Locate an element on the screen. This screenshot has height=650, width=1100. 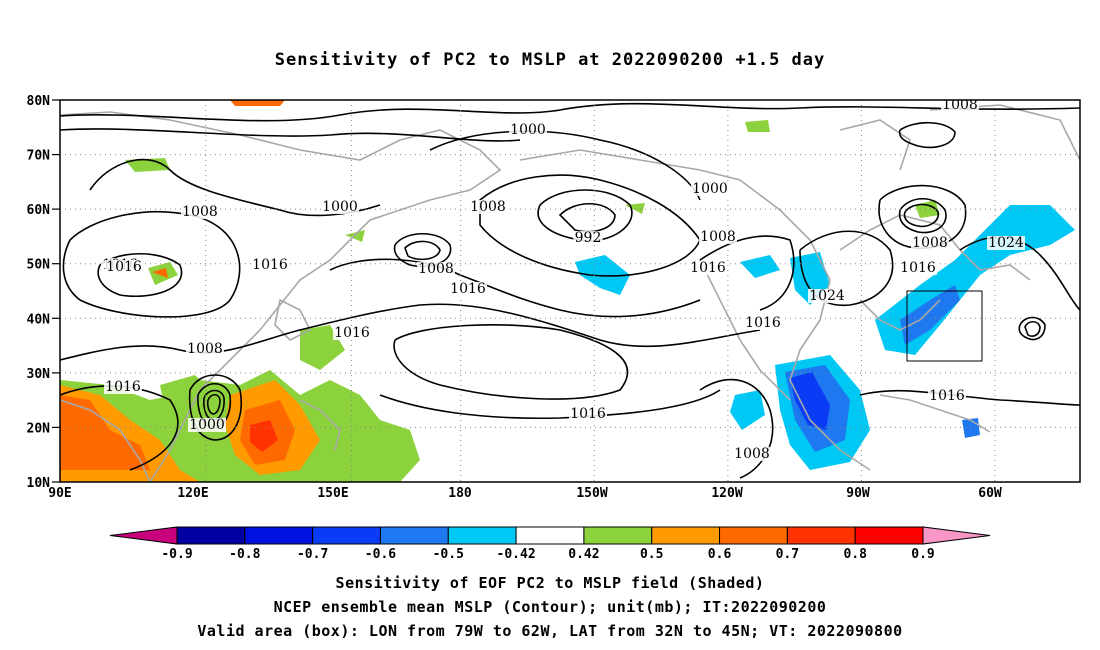
longitude-labels: 90E 120E 150E 180 150W 120W 90W 60W is located at coordinates (525, 493).